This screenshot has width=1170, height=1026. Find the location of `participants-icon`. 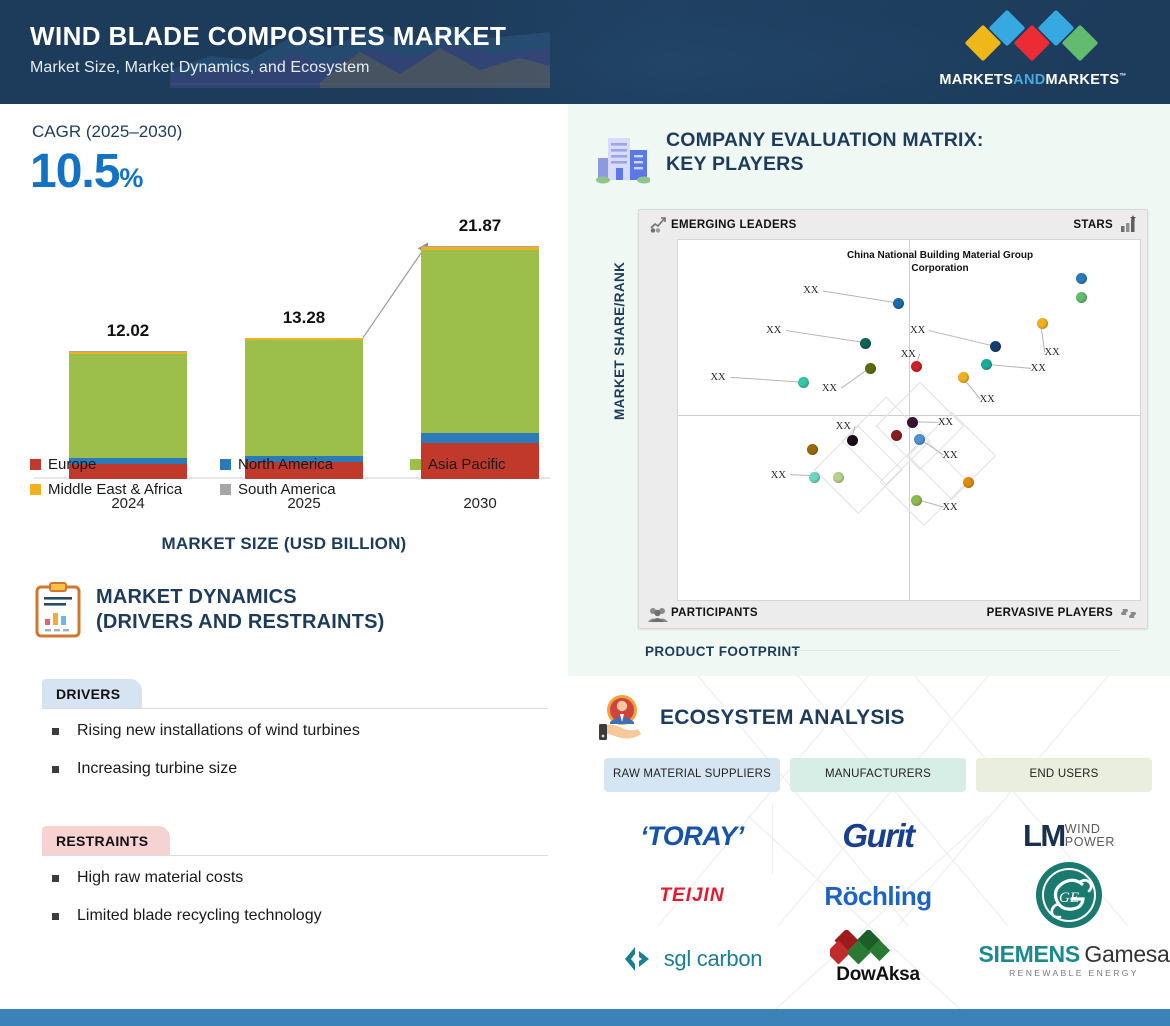

participants-icon is located at coordinates (658, 615).